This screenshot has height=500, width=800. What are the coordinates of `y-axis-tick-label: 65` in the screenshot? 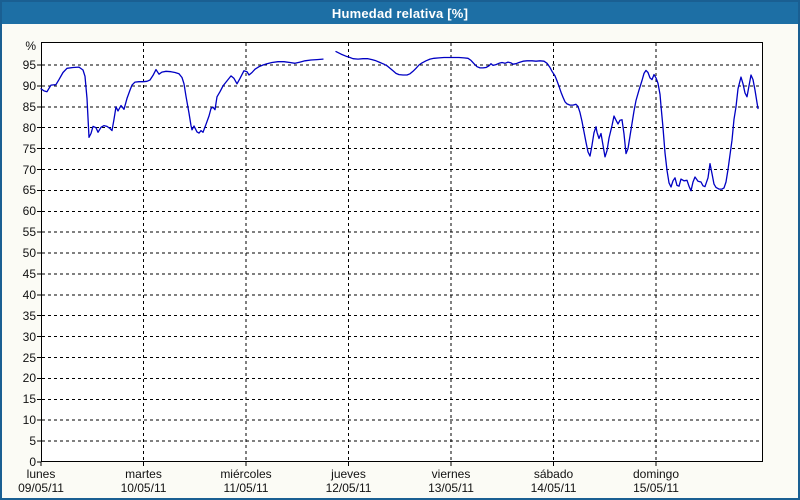 It's located at (29, 190).